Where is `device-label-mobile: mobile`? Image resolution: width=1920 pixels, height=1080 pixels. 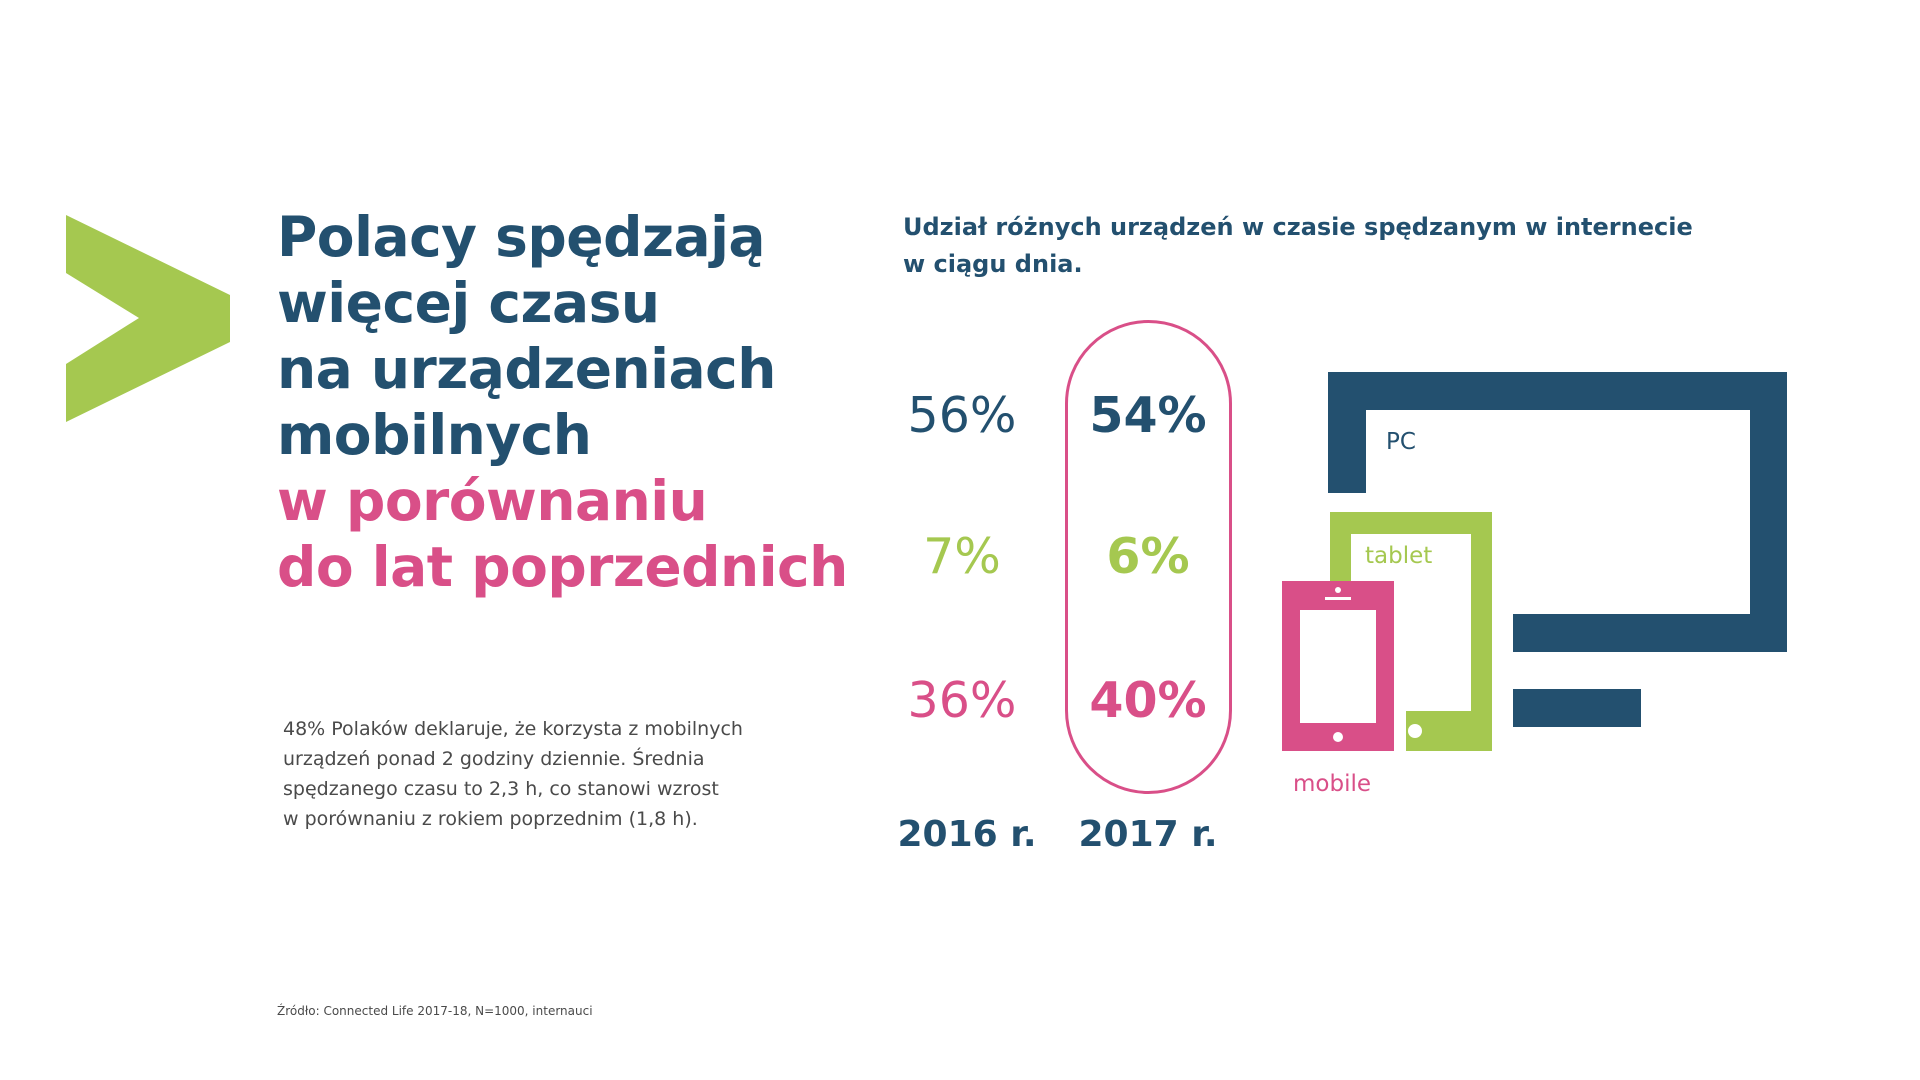
device-label-mobile: mobile is located at coordinates (1332, 784).